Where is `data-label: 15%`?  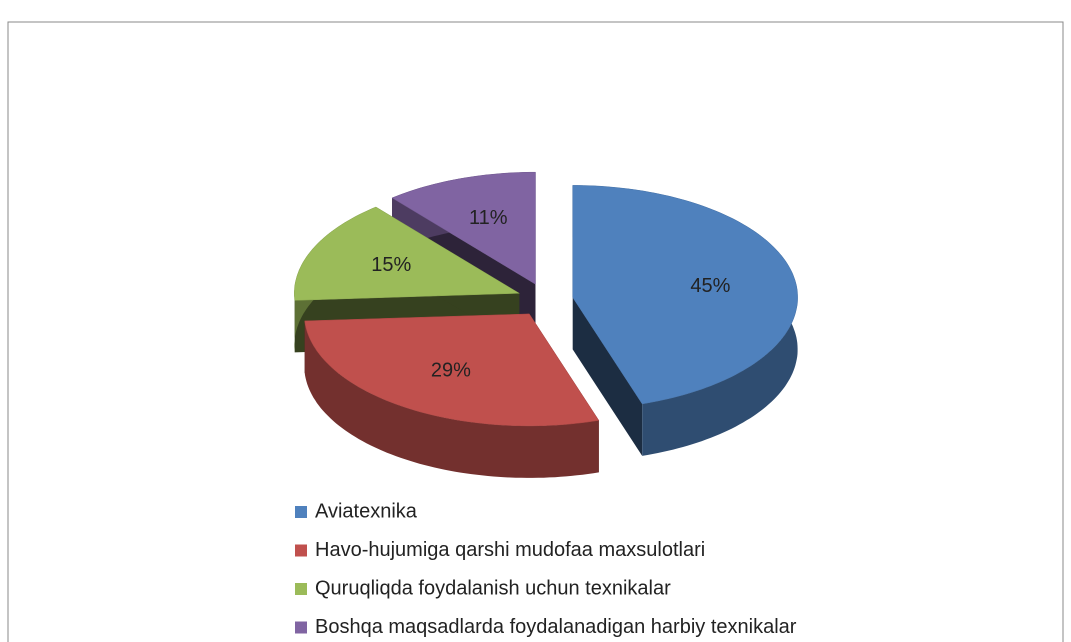
data-label: 15% is located at coordinates (391, 265).